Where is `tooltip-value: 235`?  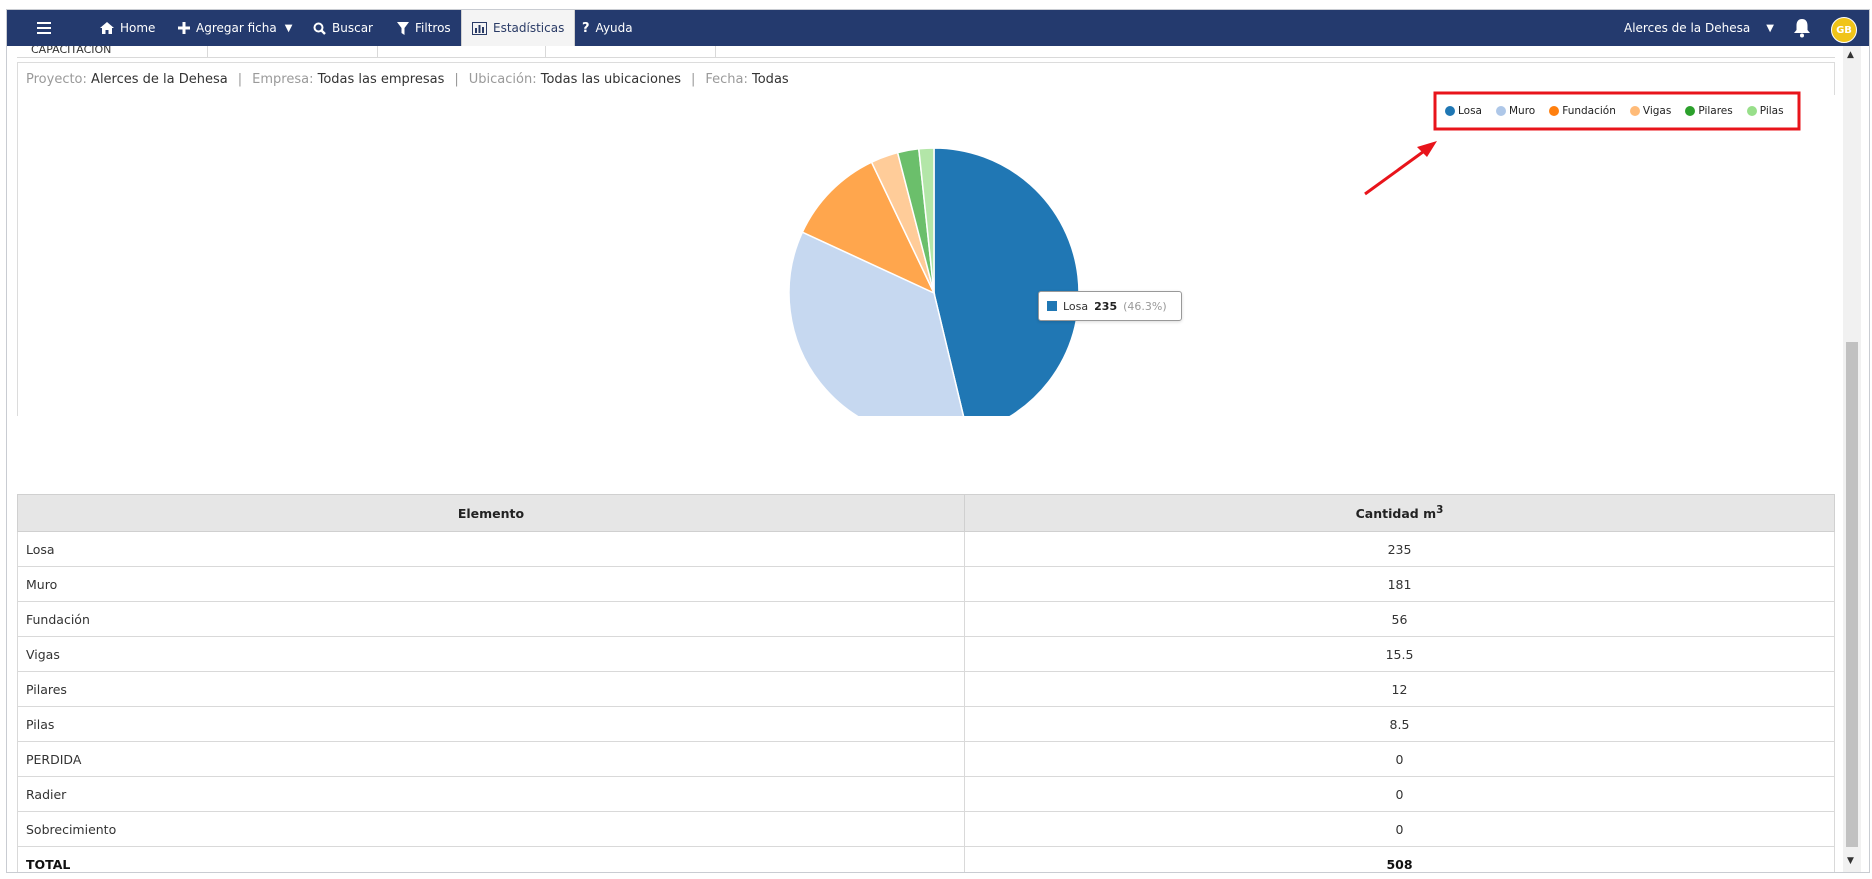
tooltip-value: 235 is located at coordinates (1106, 306).